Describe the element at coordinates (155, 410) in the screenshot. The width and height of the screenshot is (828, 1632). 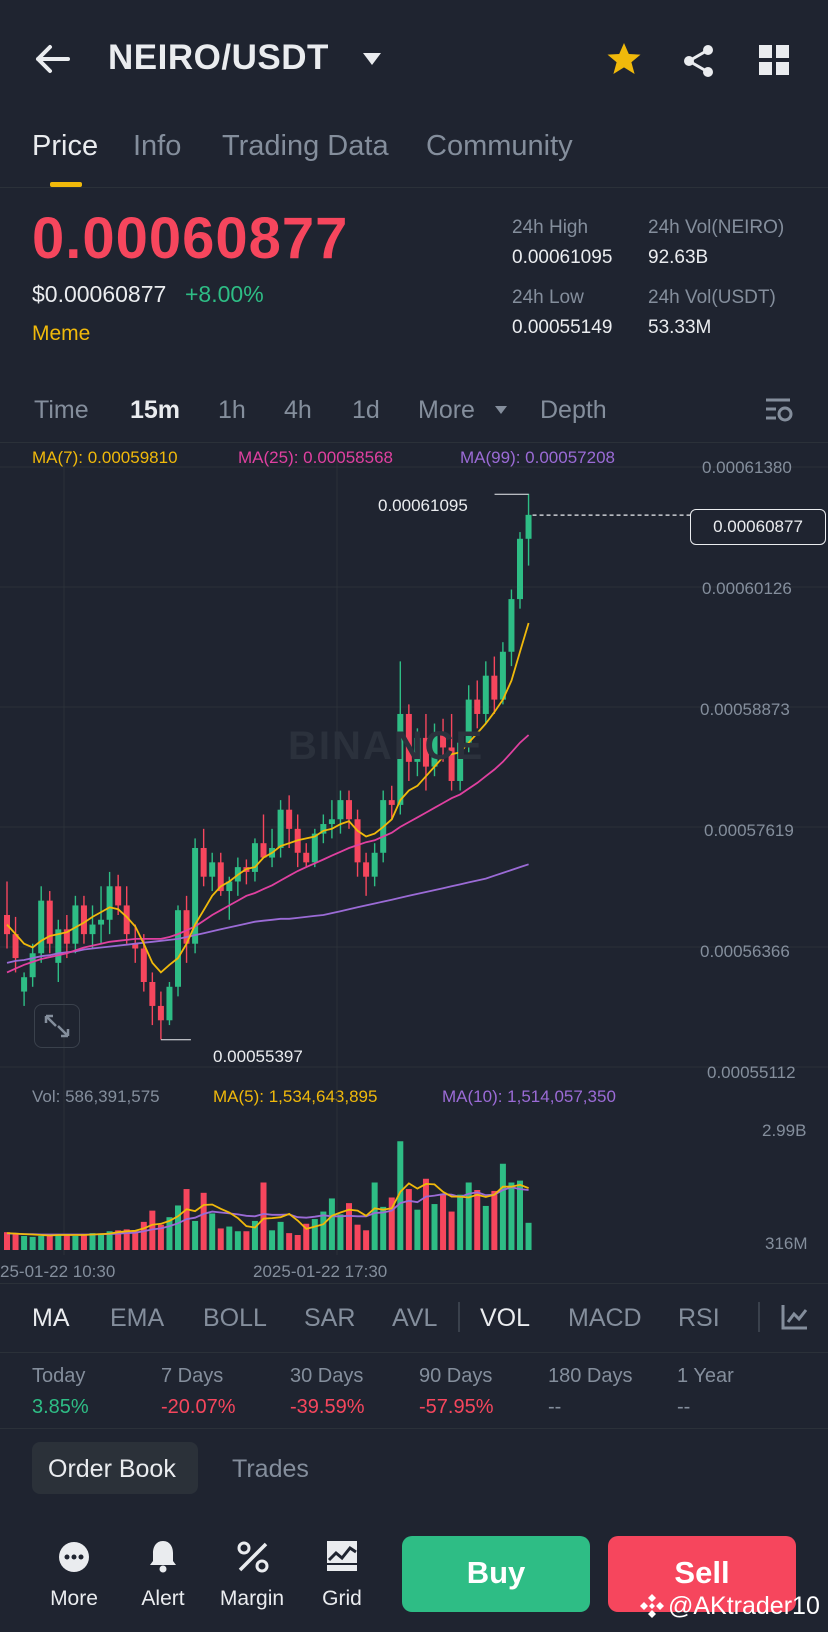
I see `interval-15m: 15m` at that location.